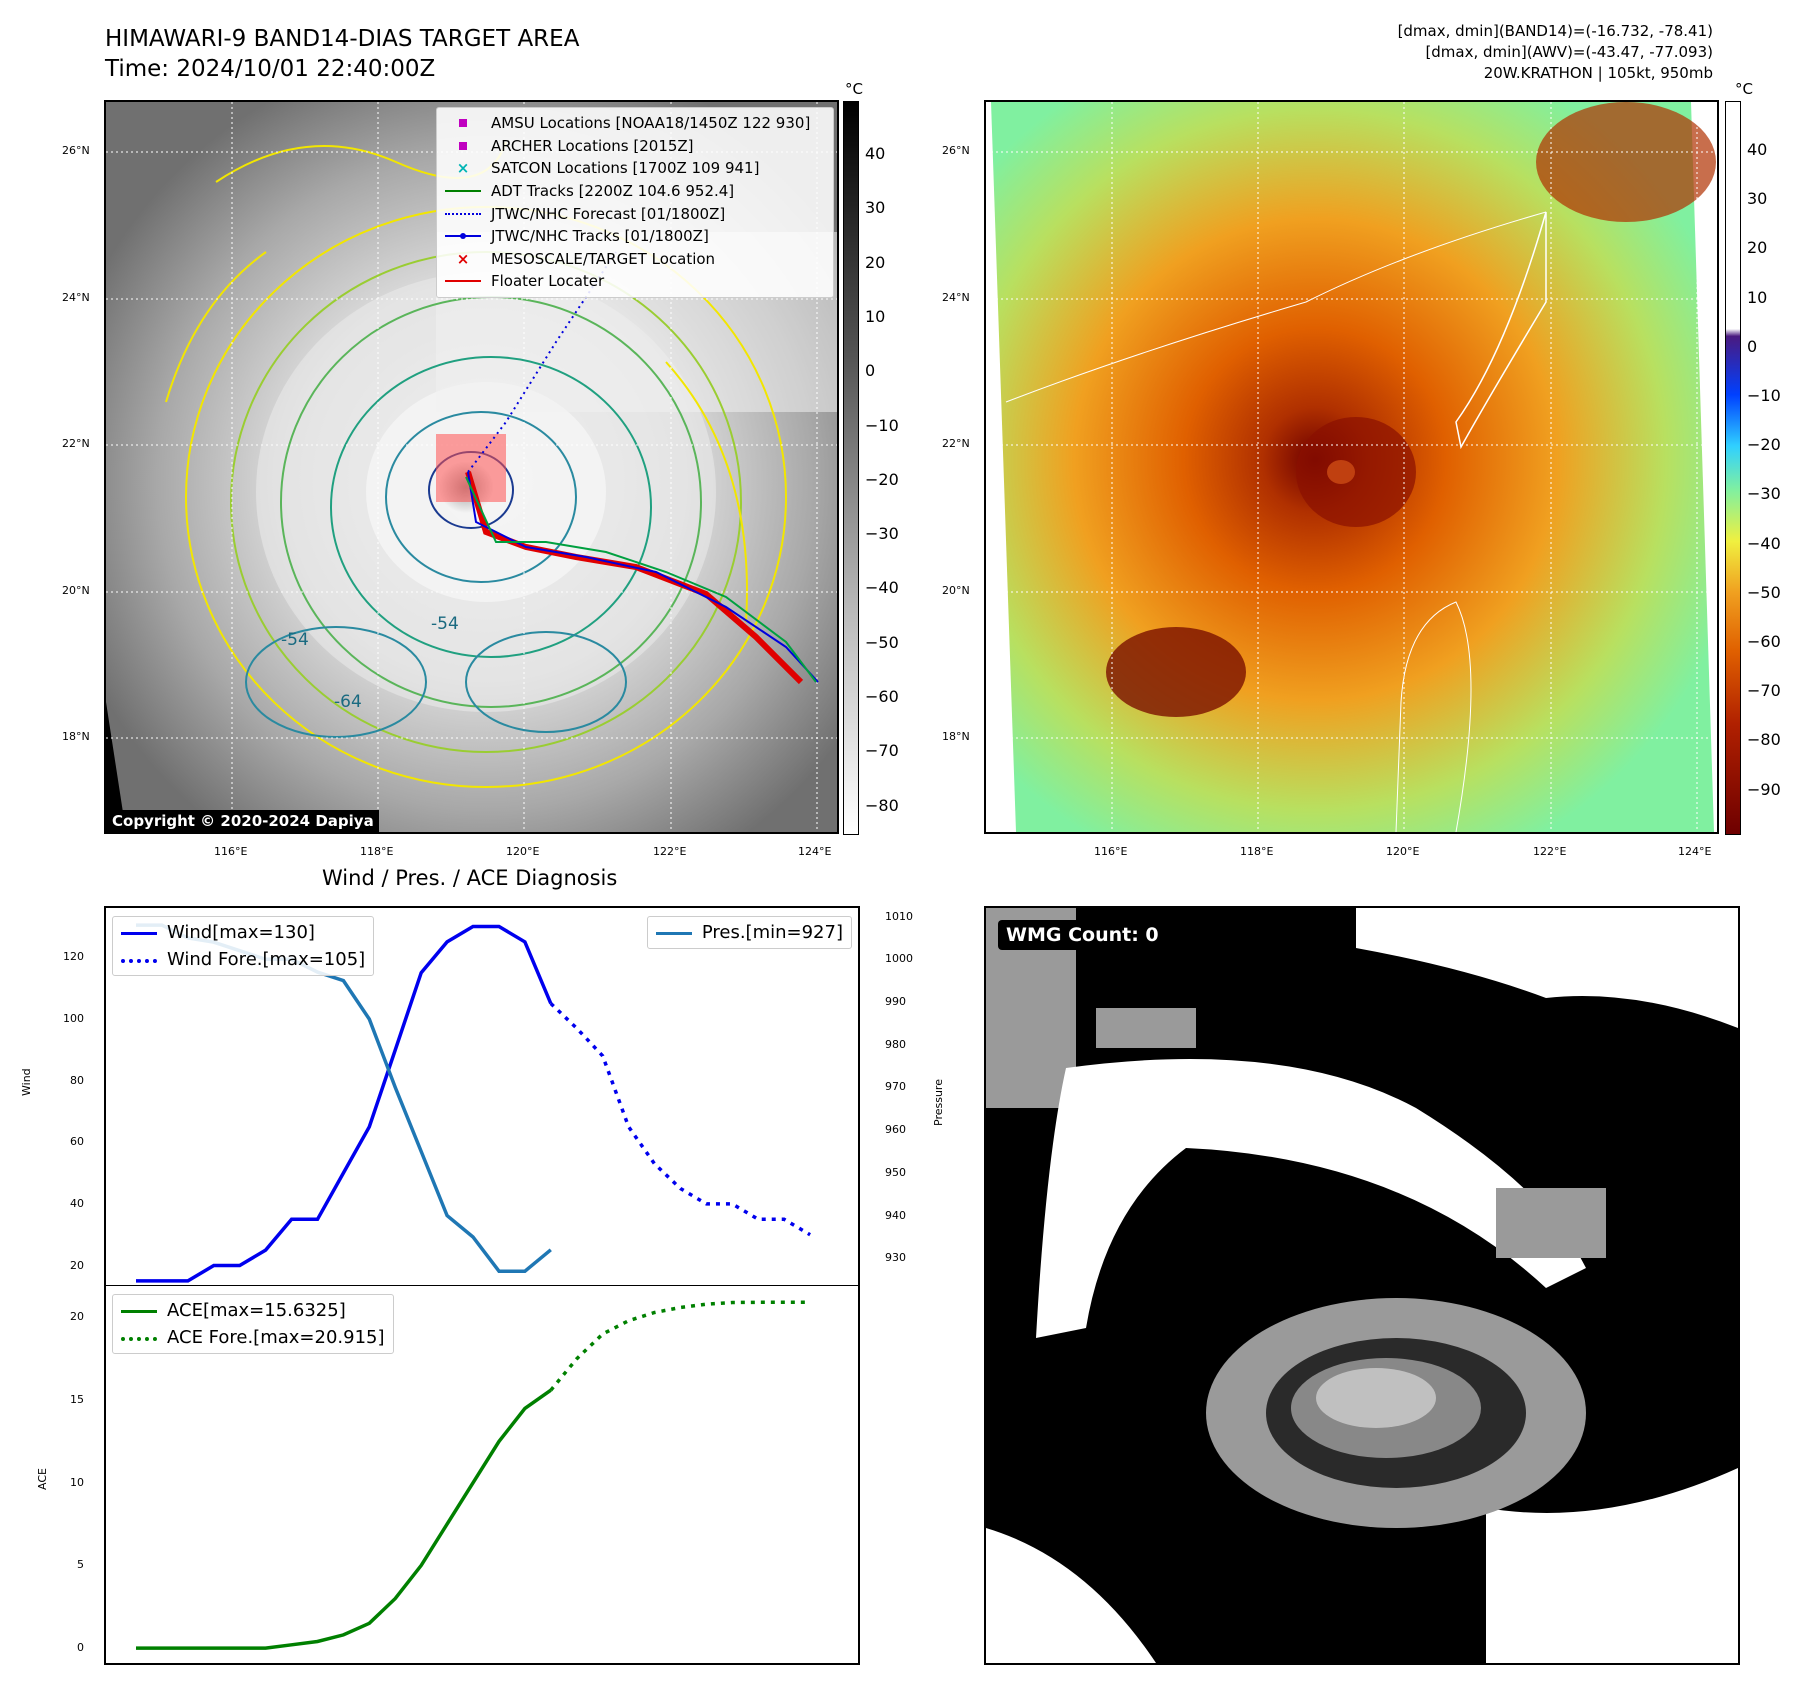 Image resolution: width=1797 pixels, height=1690 pixels. What do you see at coordinates (882, 805) in the screenshot?
I see `colorbar-tick: −80` at bounding box center [882, 805].